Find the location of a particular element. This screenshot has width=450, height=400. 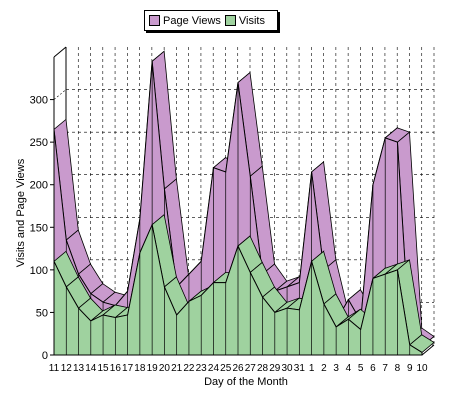

legend-entry-visits: Visits is located at coordinates (243, 21).